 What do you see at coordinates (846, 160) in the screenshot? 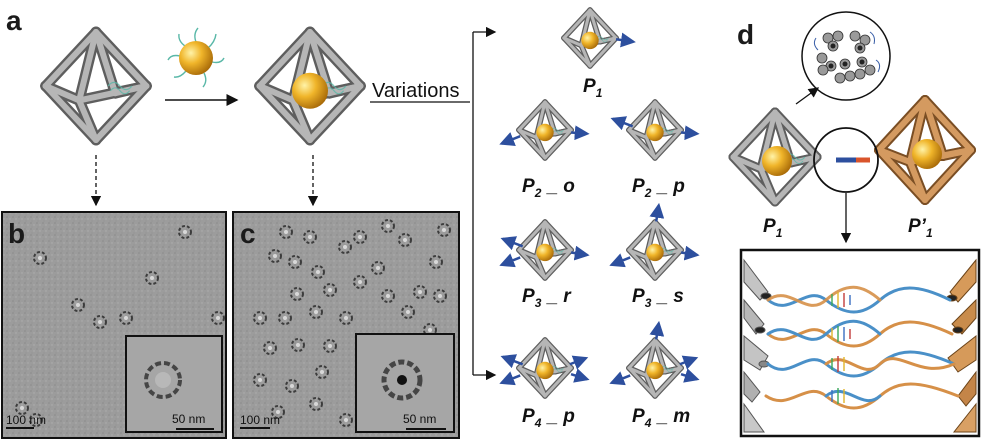
I see `magnifier-circle` at bounding box center [846, 160].